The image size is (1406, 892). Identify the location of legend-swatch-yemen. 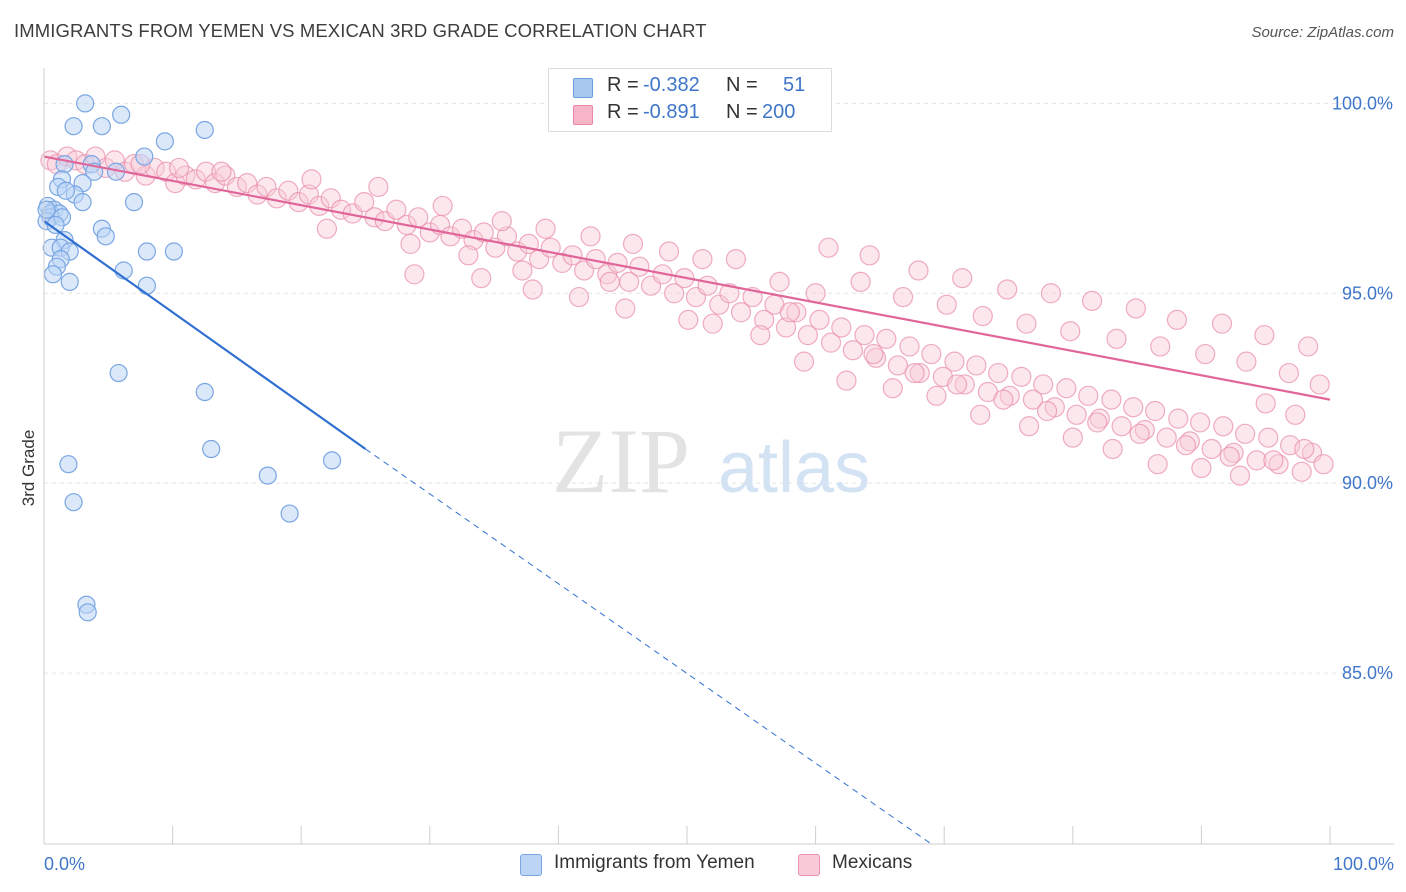
(583, 88).